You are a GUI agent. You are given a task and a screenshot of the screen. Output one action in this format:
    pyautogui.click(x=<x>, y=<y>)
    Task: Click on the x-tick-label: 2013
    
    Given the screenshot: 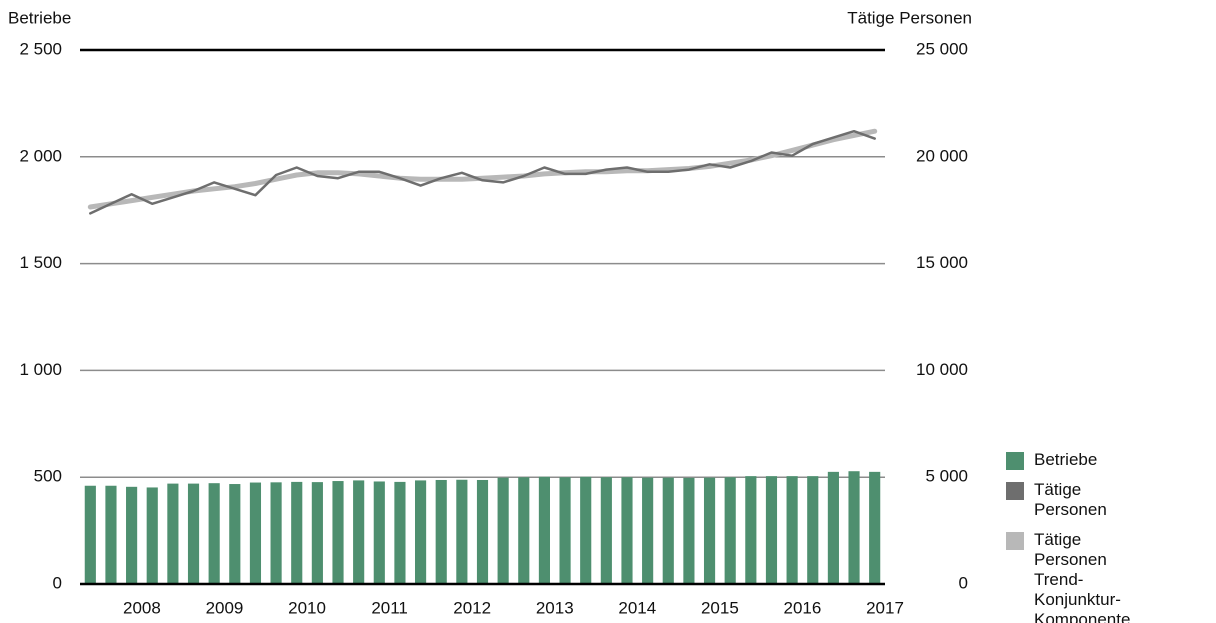 What is the action you would take?
    pyautogui.click(x=555, y=607)
    